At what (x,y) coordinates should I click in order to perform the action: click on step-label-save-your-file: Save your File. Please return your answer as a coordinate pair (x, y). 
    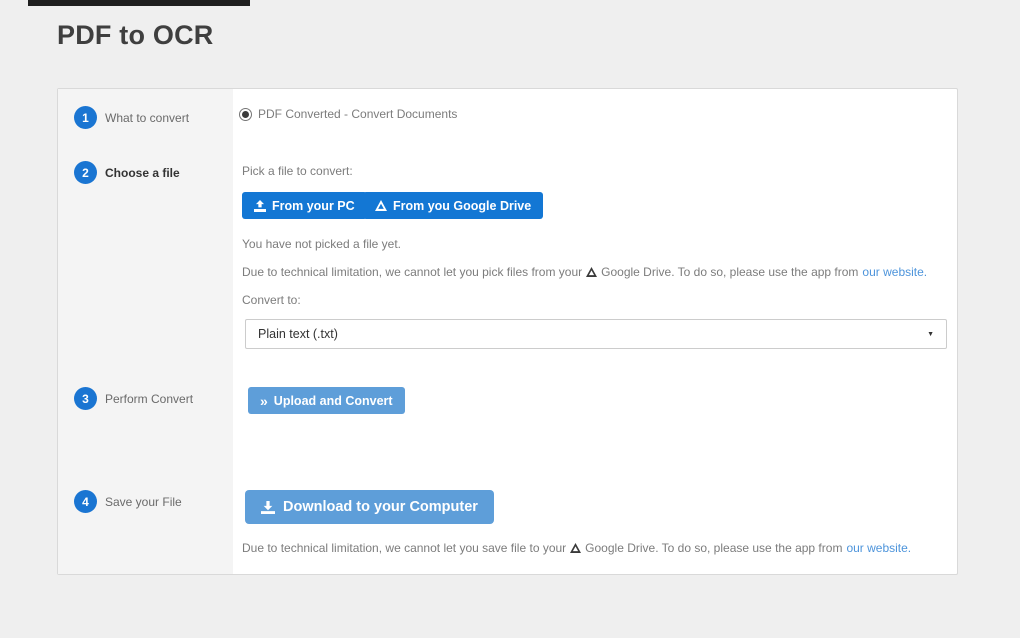
    Looking at the image, I should click on (143, 502).